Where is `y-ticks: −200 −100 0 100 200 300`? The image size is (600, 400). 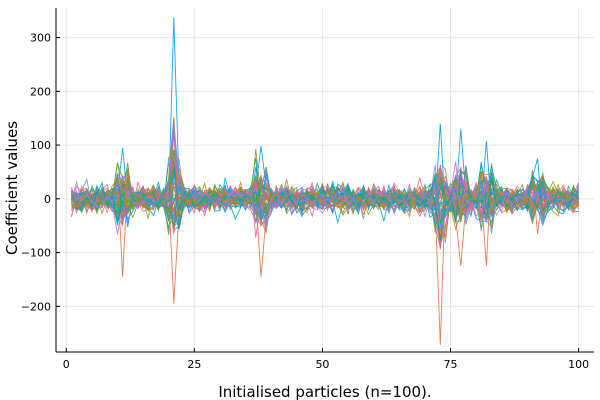 y-ticks: −200 −100 0 100 200 300 is located at coordinates (40, 172).